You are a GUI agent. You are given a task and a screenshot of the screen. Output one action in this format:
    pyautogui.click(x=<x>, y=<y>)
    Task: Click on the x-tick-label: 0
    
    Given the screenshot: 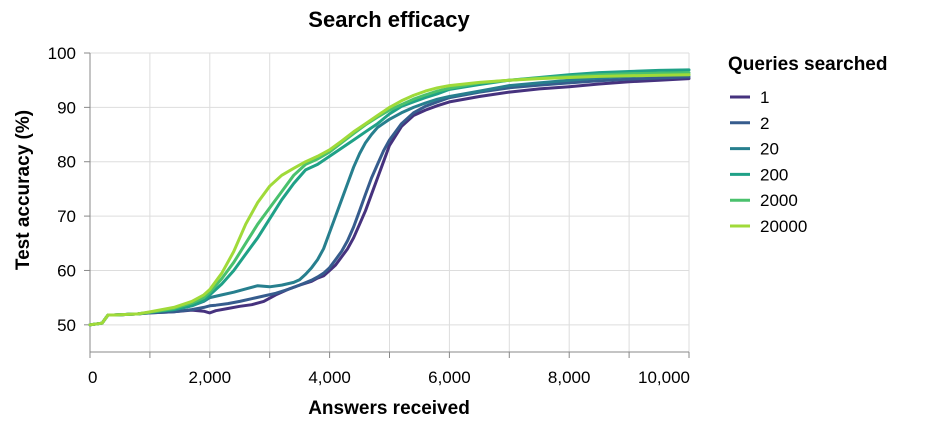 What is the action you would take?
    pyautogui.click(x=92, y=377)
    